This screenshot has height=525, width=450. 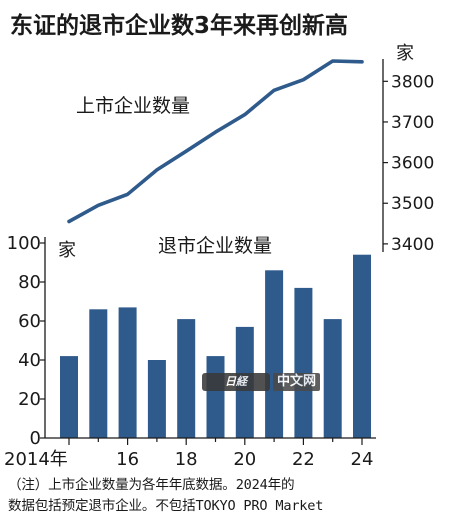 What do you see at coordinates (303, 362) in the screenshot?
I see `bar-2022` at bounding box center [303, 362].